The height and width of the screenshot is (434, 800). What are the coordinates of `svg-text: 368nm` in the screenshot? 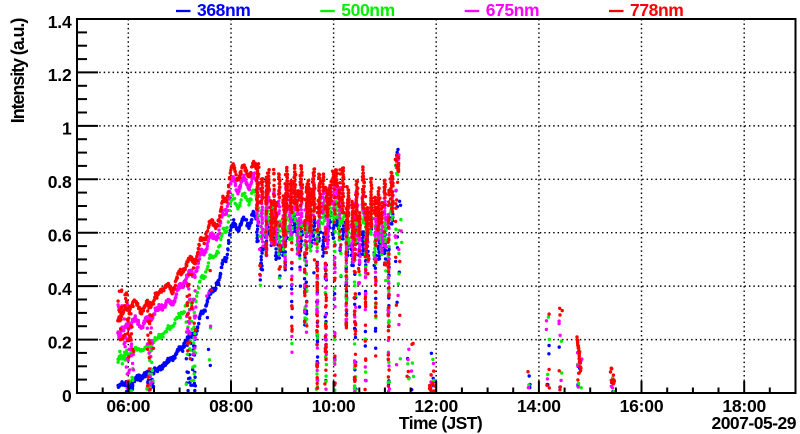 It's located at (223, 10).